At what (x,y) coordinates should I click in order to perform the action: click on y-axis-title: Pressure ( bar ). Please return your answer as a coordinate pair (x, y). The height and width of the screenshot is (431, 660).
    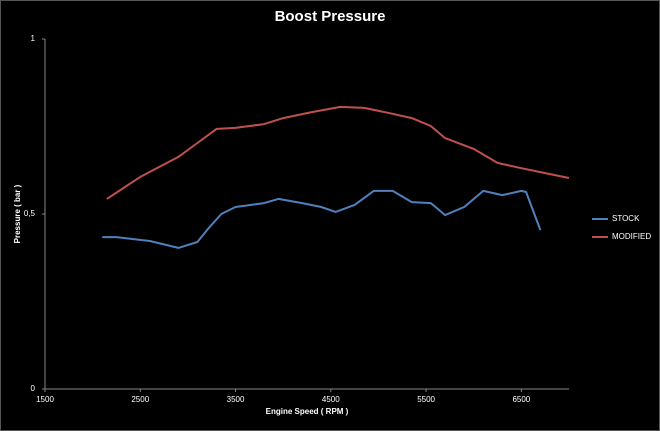
    Looking at the image, I should click on (17, 213).